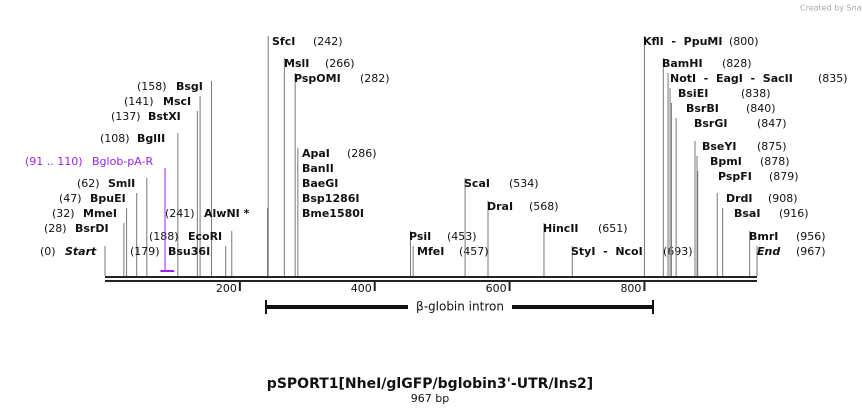 The image size is (862, 419). I want to click on intron-label: β-globin intron, so click(460, 307).